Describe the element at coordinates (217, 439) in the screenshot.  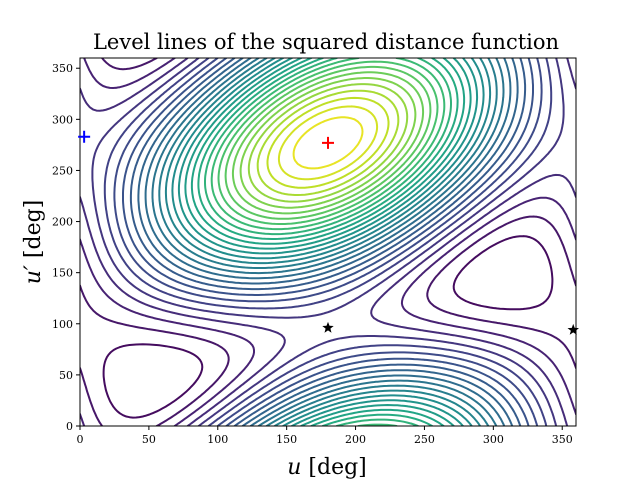
I see `x-tick-label: 100` at that location.